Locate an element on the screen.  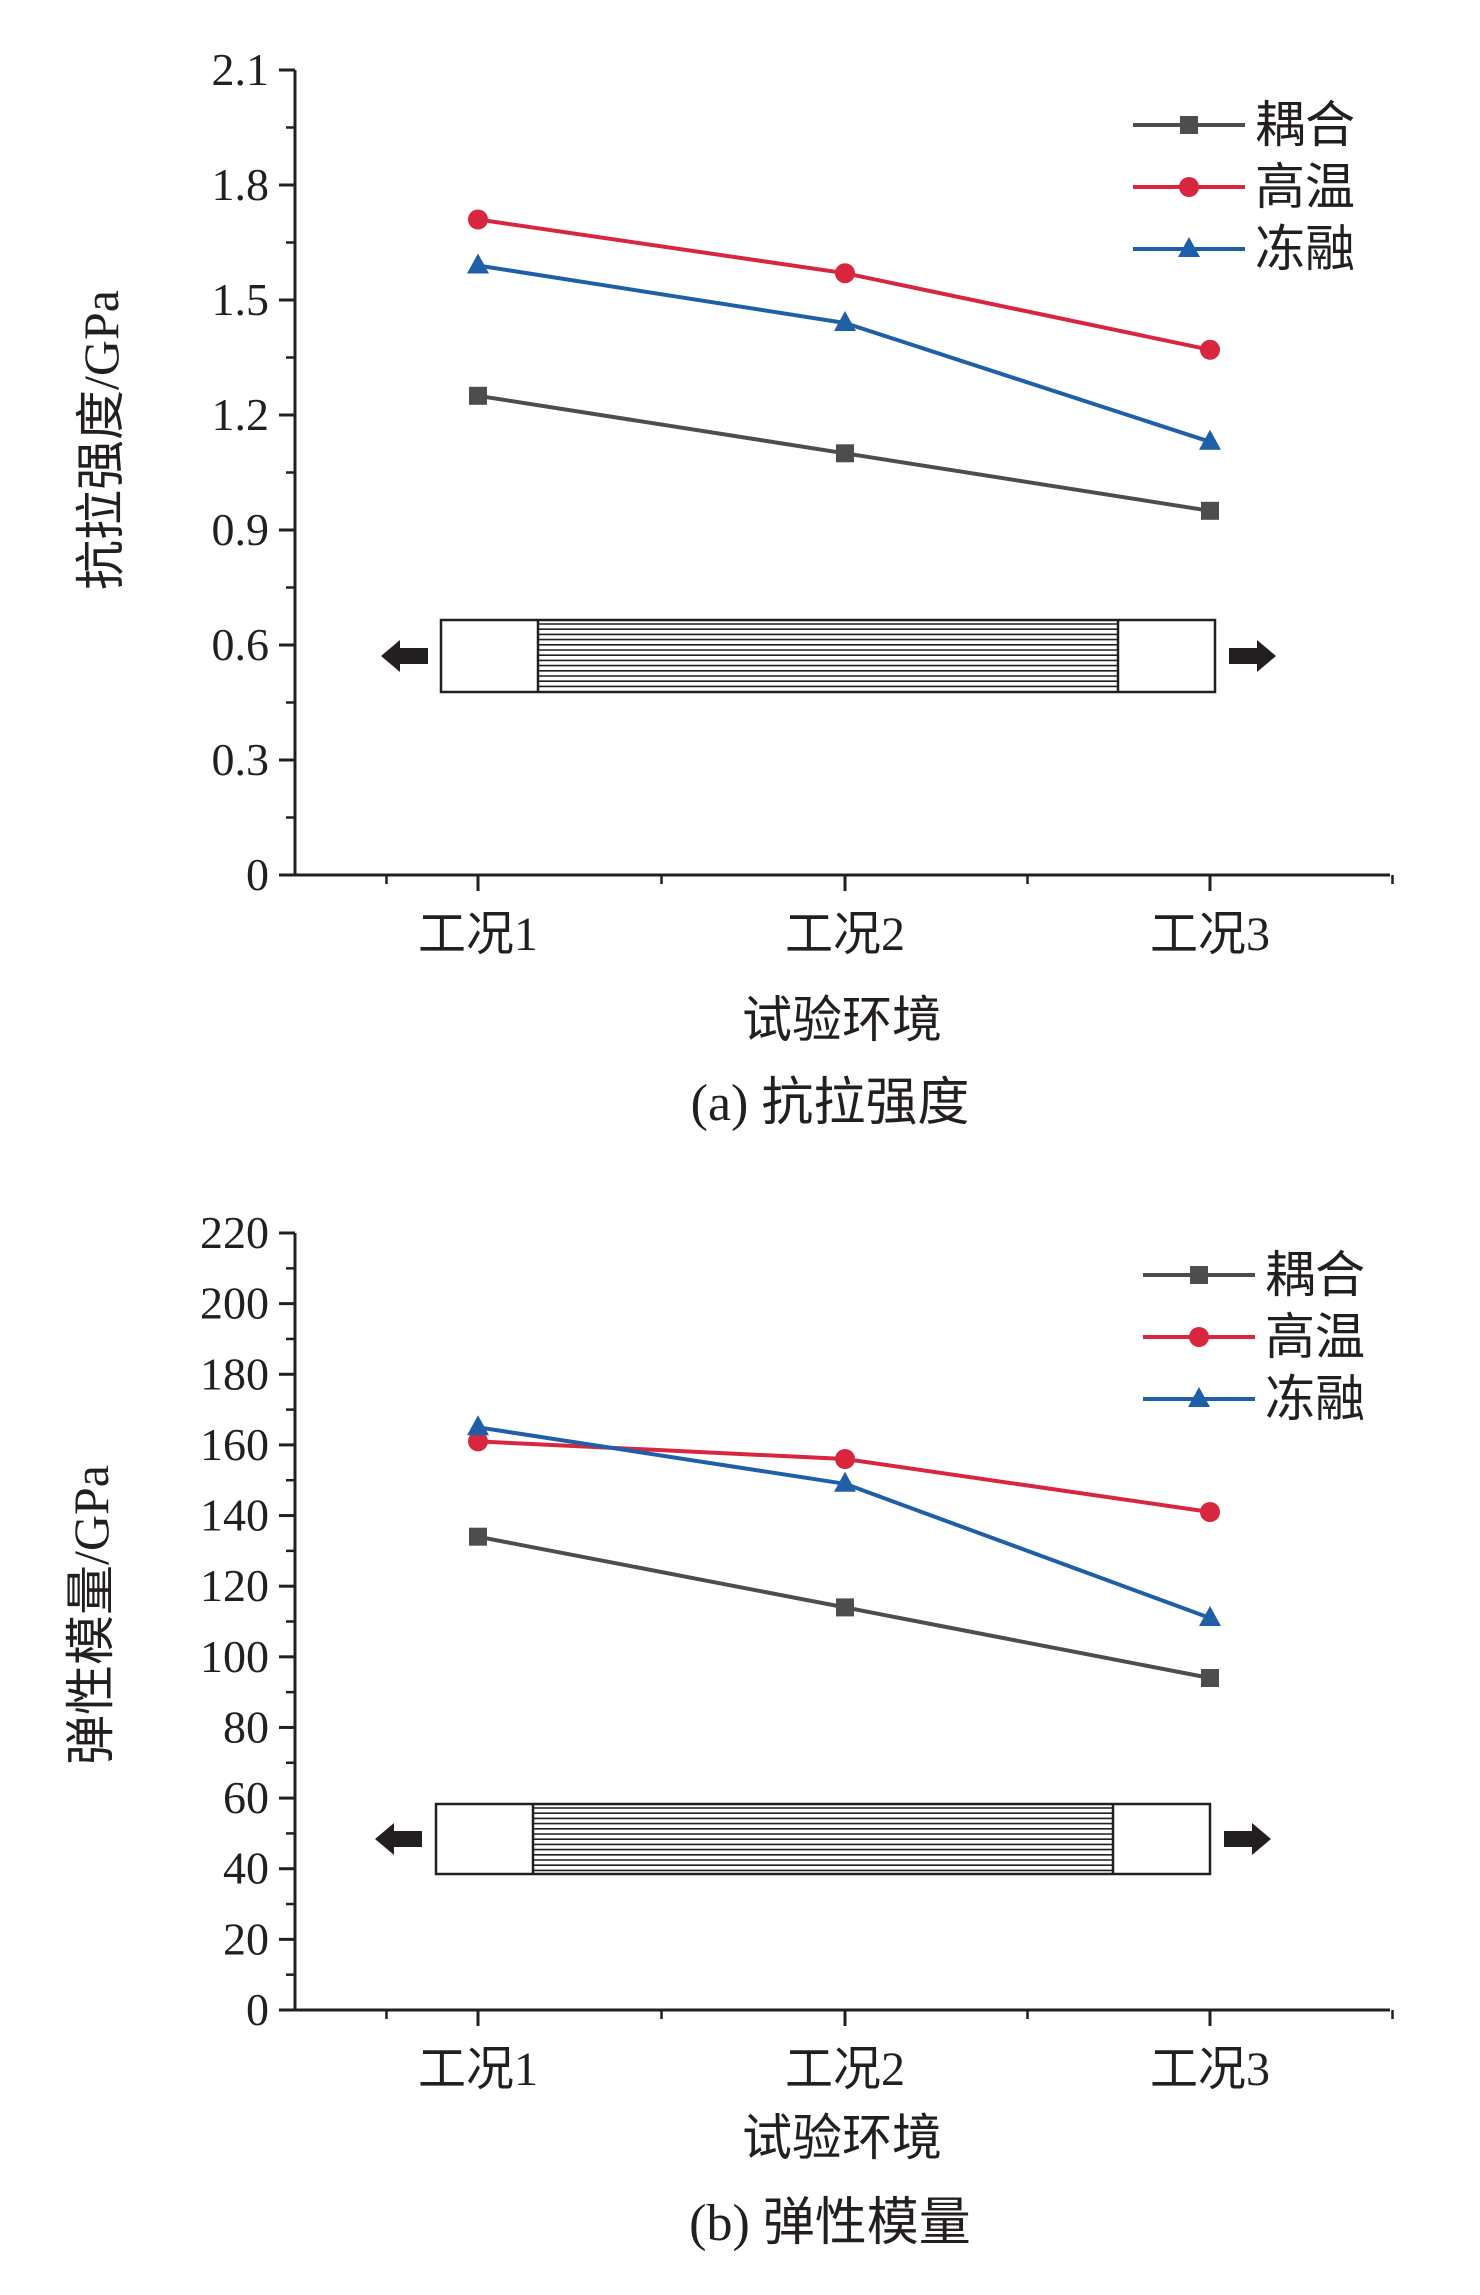
y-tick-label: 0.3 is located at coordinates (241, 759).